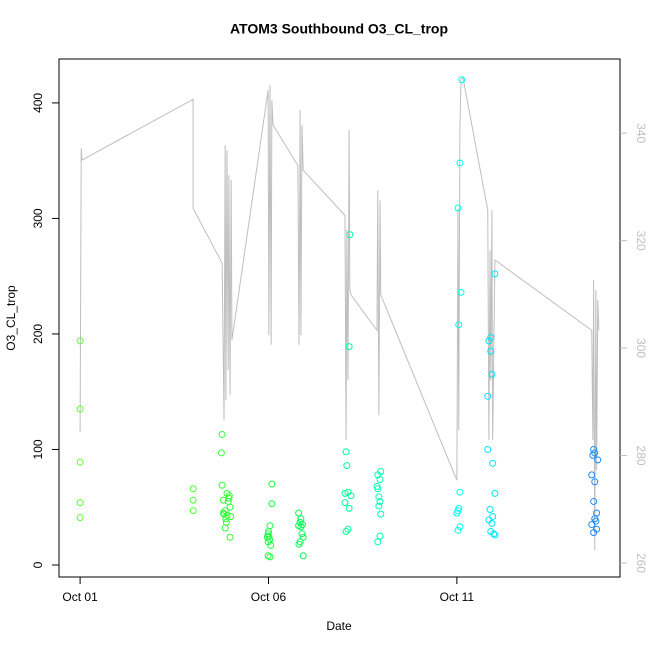 This screenshot has width=650, height=650. Describe the element at coordinates (641, 456) in the screenshot. I see `y2-tick-label: 280` at that location.